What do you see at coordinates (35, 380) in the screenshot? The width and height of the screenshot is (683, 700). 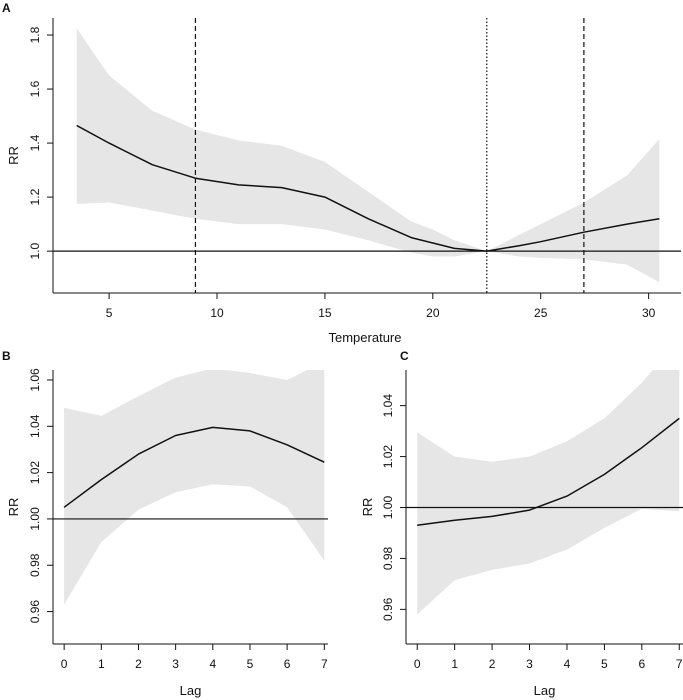 I see `y-tick-label: 1.06` at bounding box center [35, 380].